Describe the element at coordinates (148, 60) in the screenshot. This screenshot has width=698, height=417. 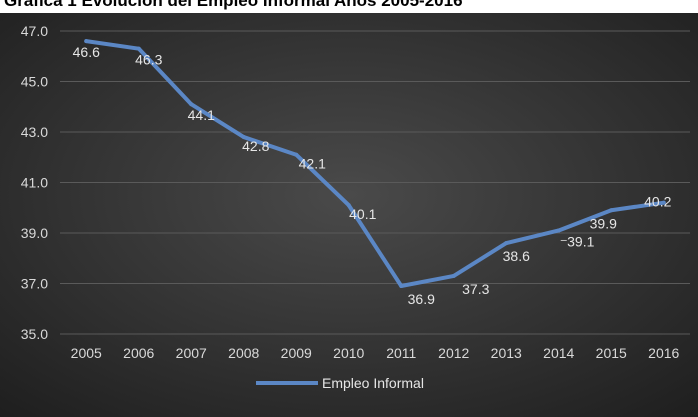
I see `data-label-1: 46.3` at that location.